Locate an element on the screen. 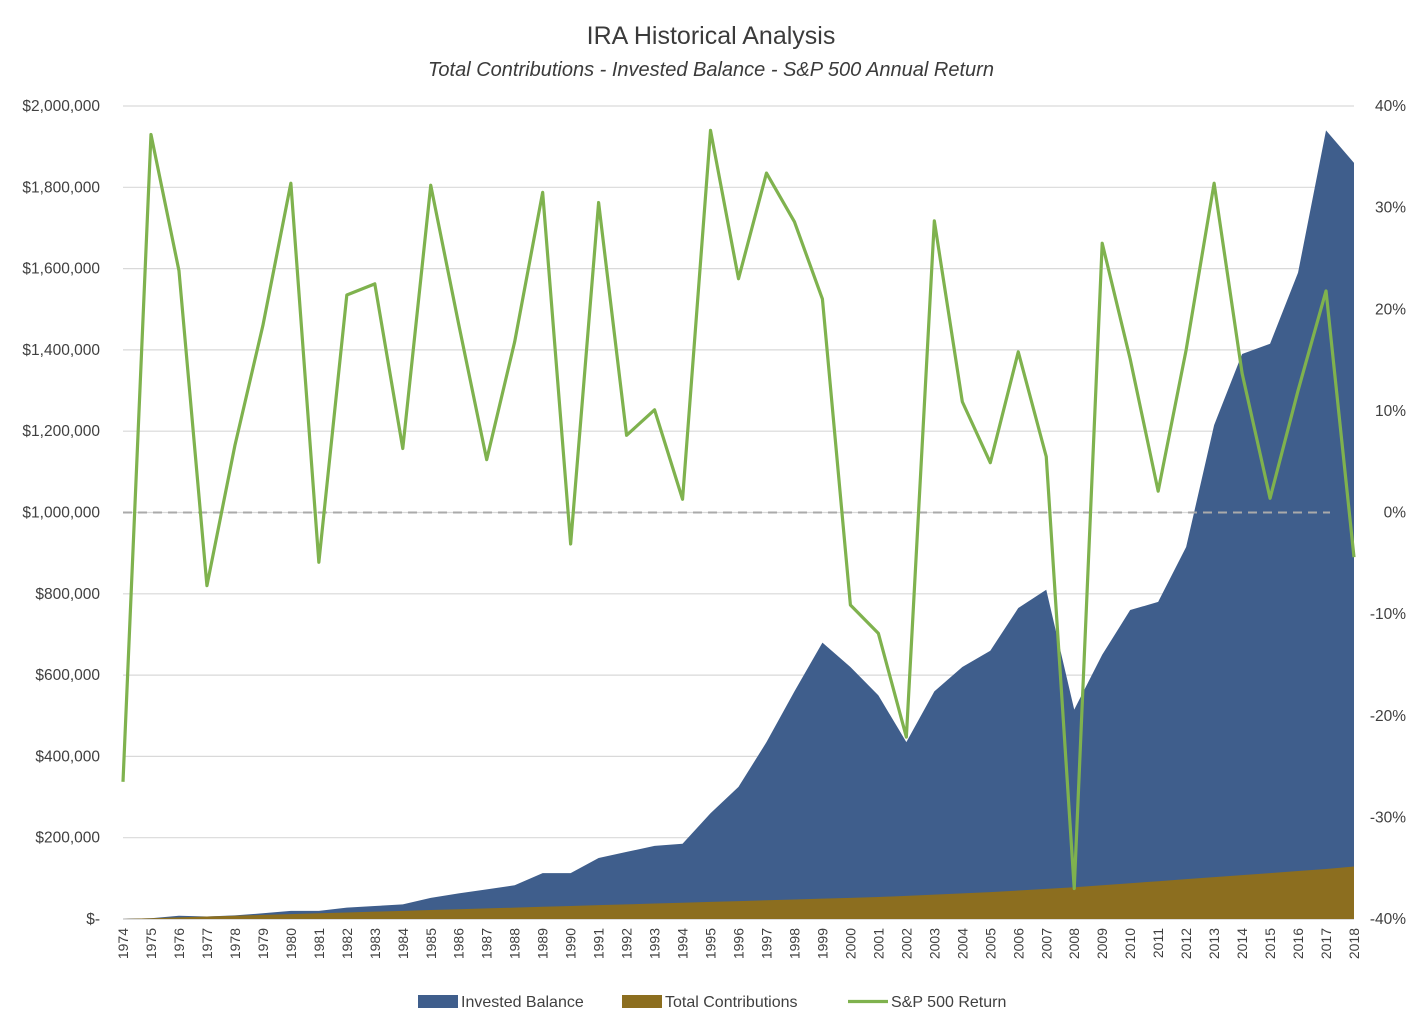 This screenshot has height=1030, width=1418. x-tick-label: 1978 is located at coordinates (235, 943).